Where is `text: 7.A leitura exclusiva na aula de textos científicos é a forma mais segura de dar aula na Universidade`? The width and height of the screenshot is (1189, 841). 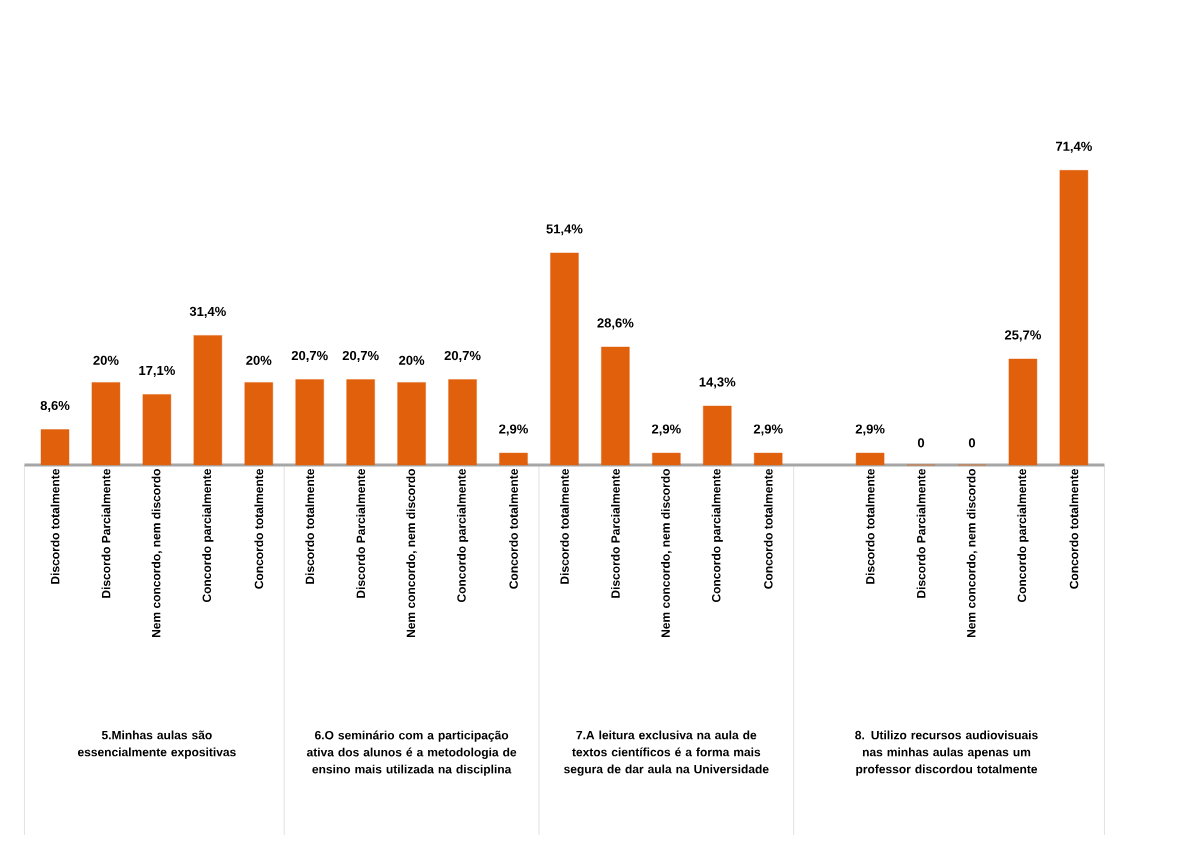
text: 7.A leitura exclusiva na aula de textos científicos é a forma mais segura de dar aula na Universidade is located at coordinates (666, 753).